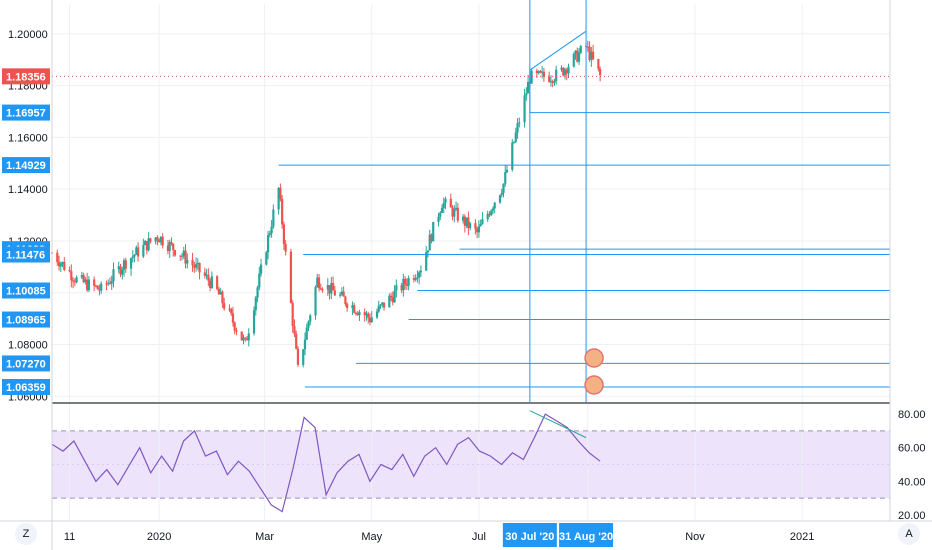  What do you see at coordinates (594, 358) in the screenshot?
I see `event-icon` at bounding box center [594, 358].